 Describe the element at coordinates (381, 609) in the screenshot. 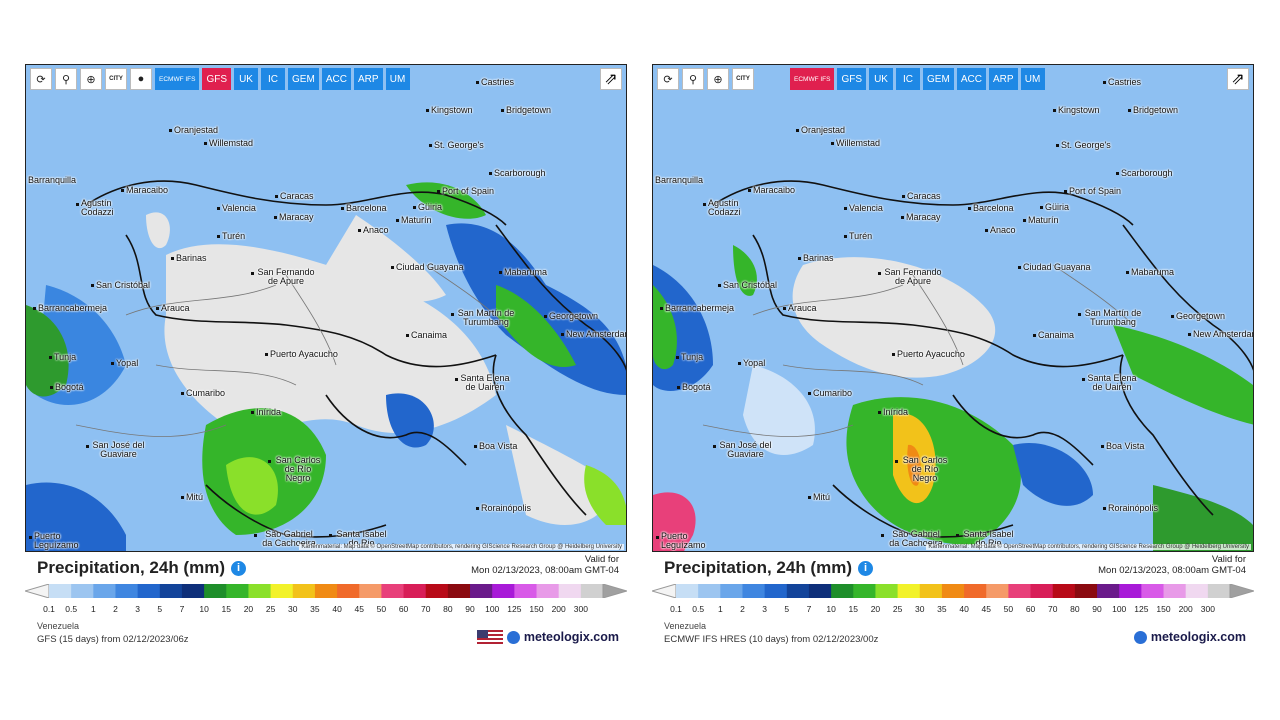

I see `scale-tick-label: 50` at that location.